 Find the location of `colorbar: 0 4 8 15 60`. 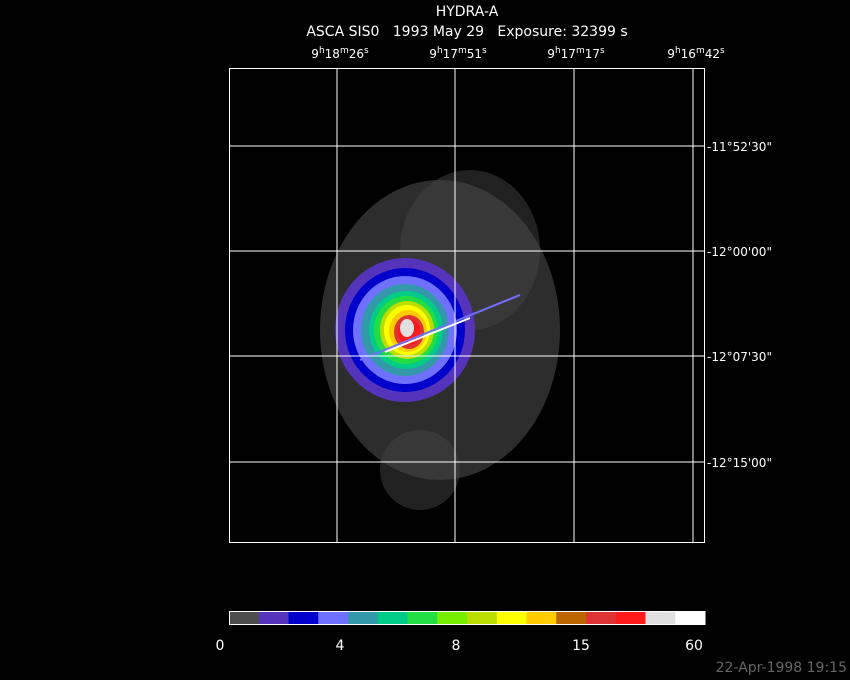

colorbar: 0 4 8 15 60 is located at coordinates (461, 632).